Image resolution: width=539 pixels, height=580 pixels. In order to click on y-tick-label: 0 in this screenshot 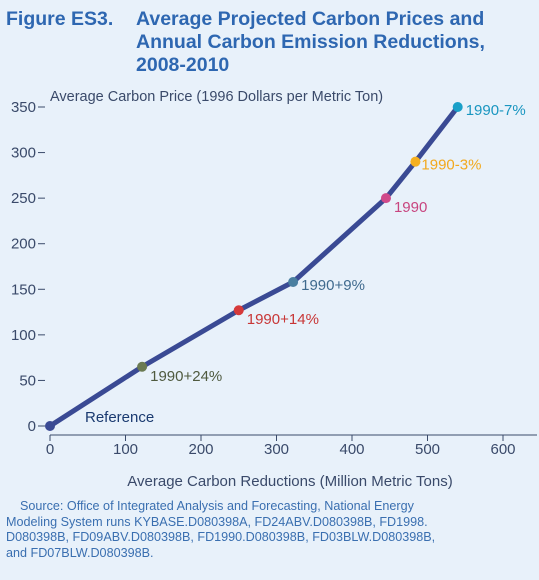, I will do `click(32, 426)`.